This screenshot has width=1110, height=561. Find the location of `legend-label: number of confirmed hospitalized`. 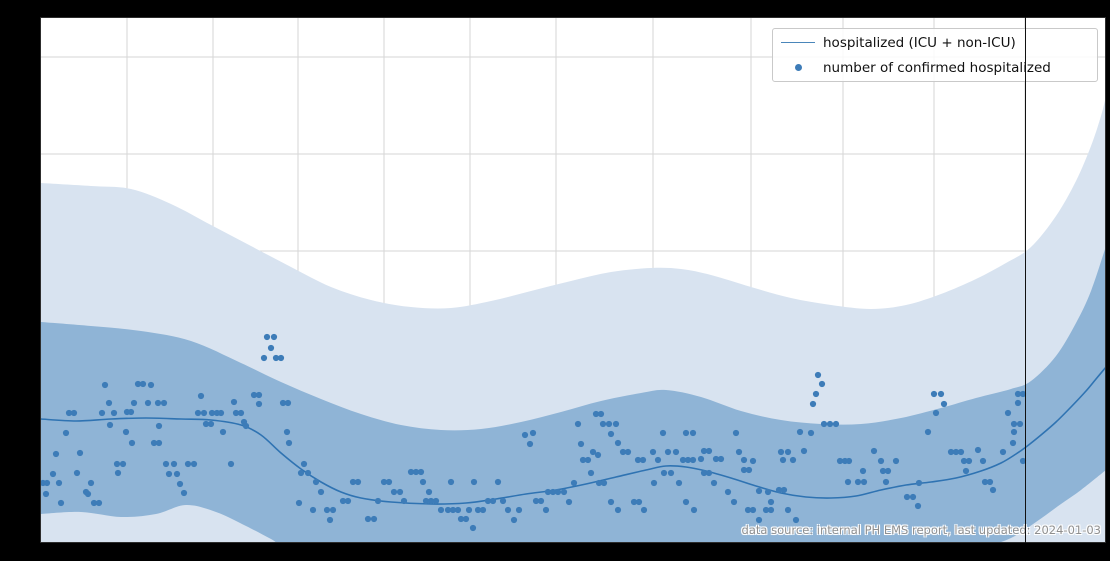

legend-label: number of confirmed hospitalized is located at coordinates (937, 67).